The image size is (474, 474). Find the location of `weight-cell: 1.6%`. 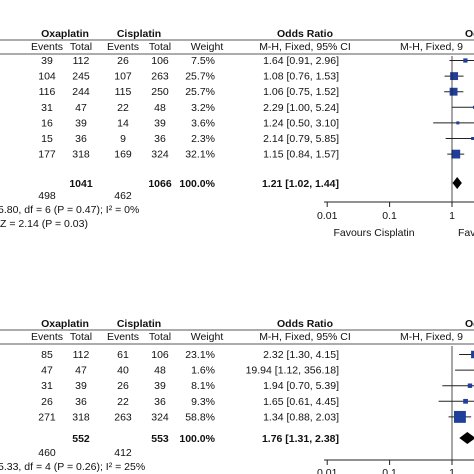

weight-cell: 1.6% is located at coordinates (203, 371).